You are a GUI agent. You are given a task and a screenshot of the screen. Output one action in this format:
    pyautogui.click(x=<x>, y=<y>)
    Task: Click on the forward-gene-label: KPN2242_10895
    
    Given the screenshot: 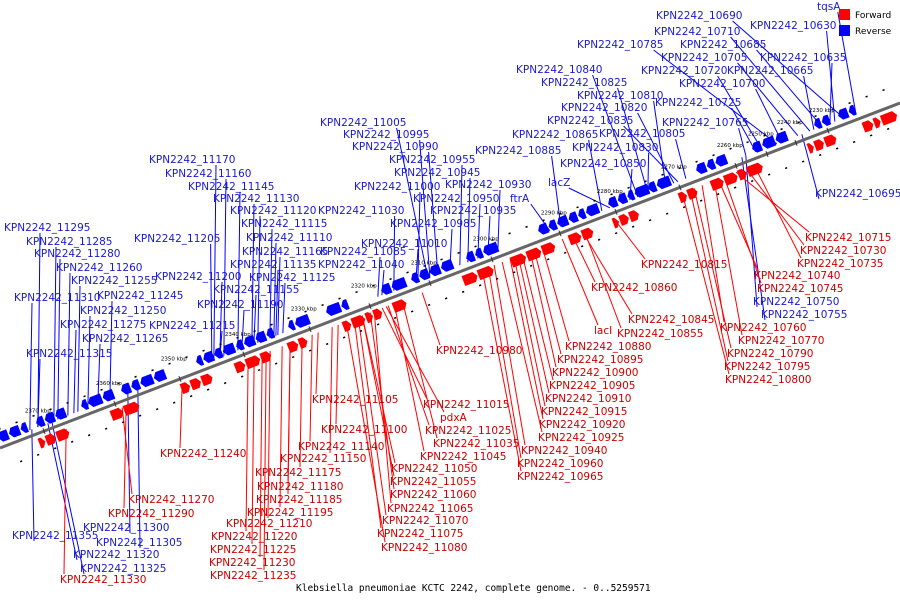 What is the action you would take?
    pyautogui.click(x=600, y=360)
    